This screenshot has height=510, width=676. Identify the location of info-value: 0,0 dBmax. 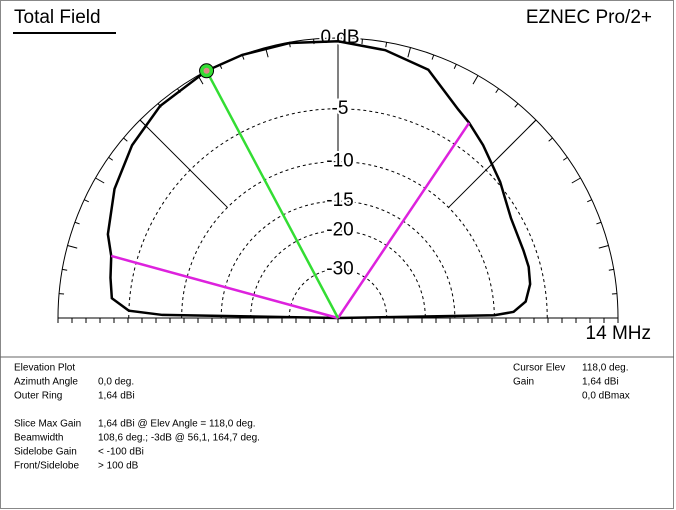
(606, 396).